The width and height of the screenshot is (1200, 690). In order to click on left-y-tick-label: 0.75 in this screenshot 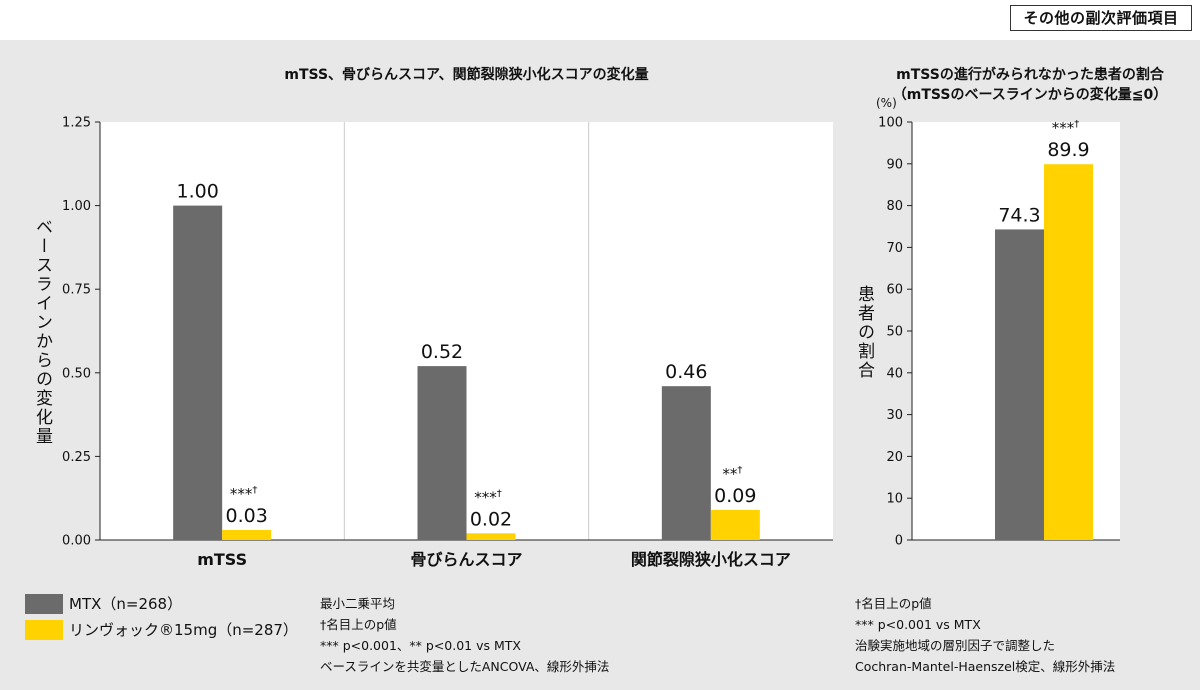, I will do `click(76, 290)`.